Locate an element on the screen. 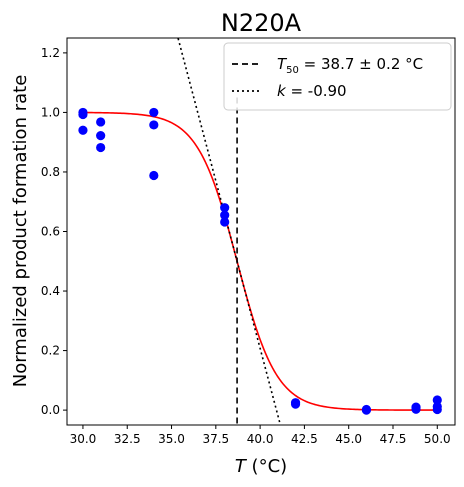 The height and width of the screenshot is (487, 464). y-axis-ticks: 0.0 0.2 0.4 0.6 0.8 1.0 1.2 is located at coordinates (54, 231).